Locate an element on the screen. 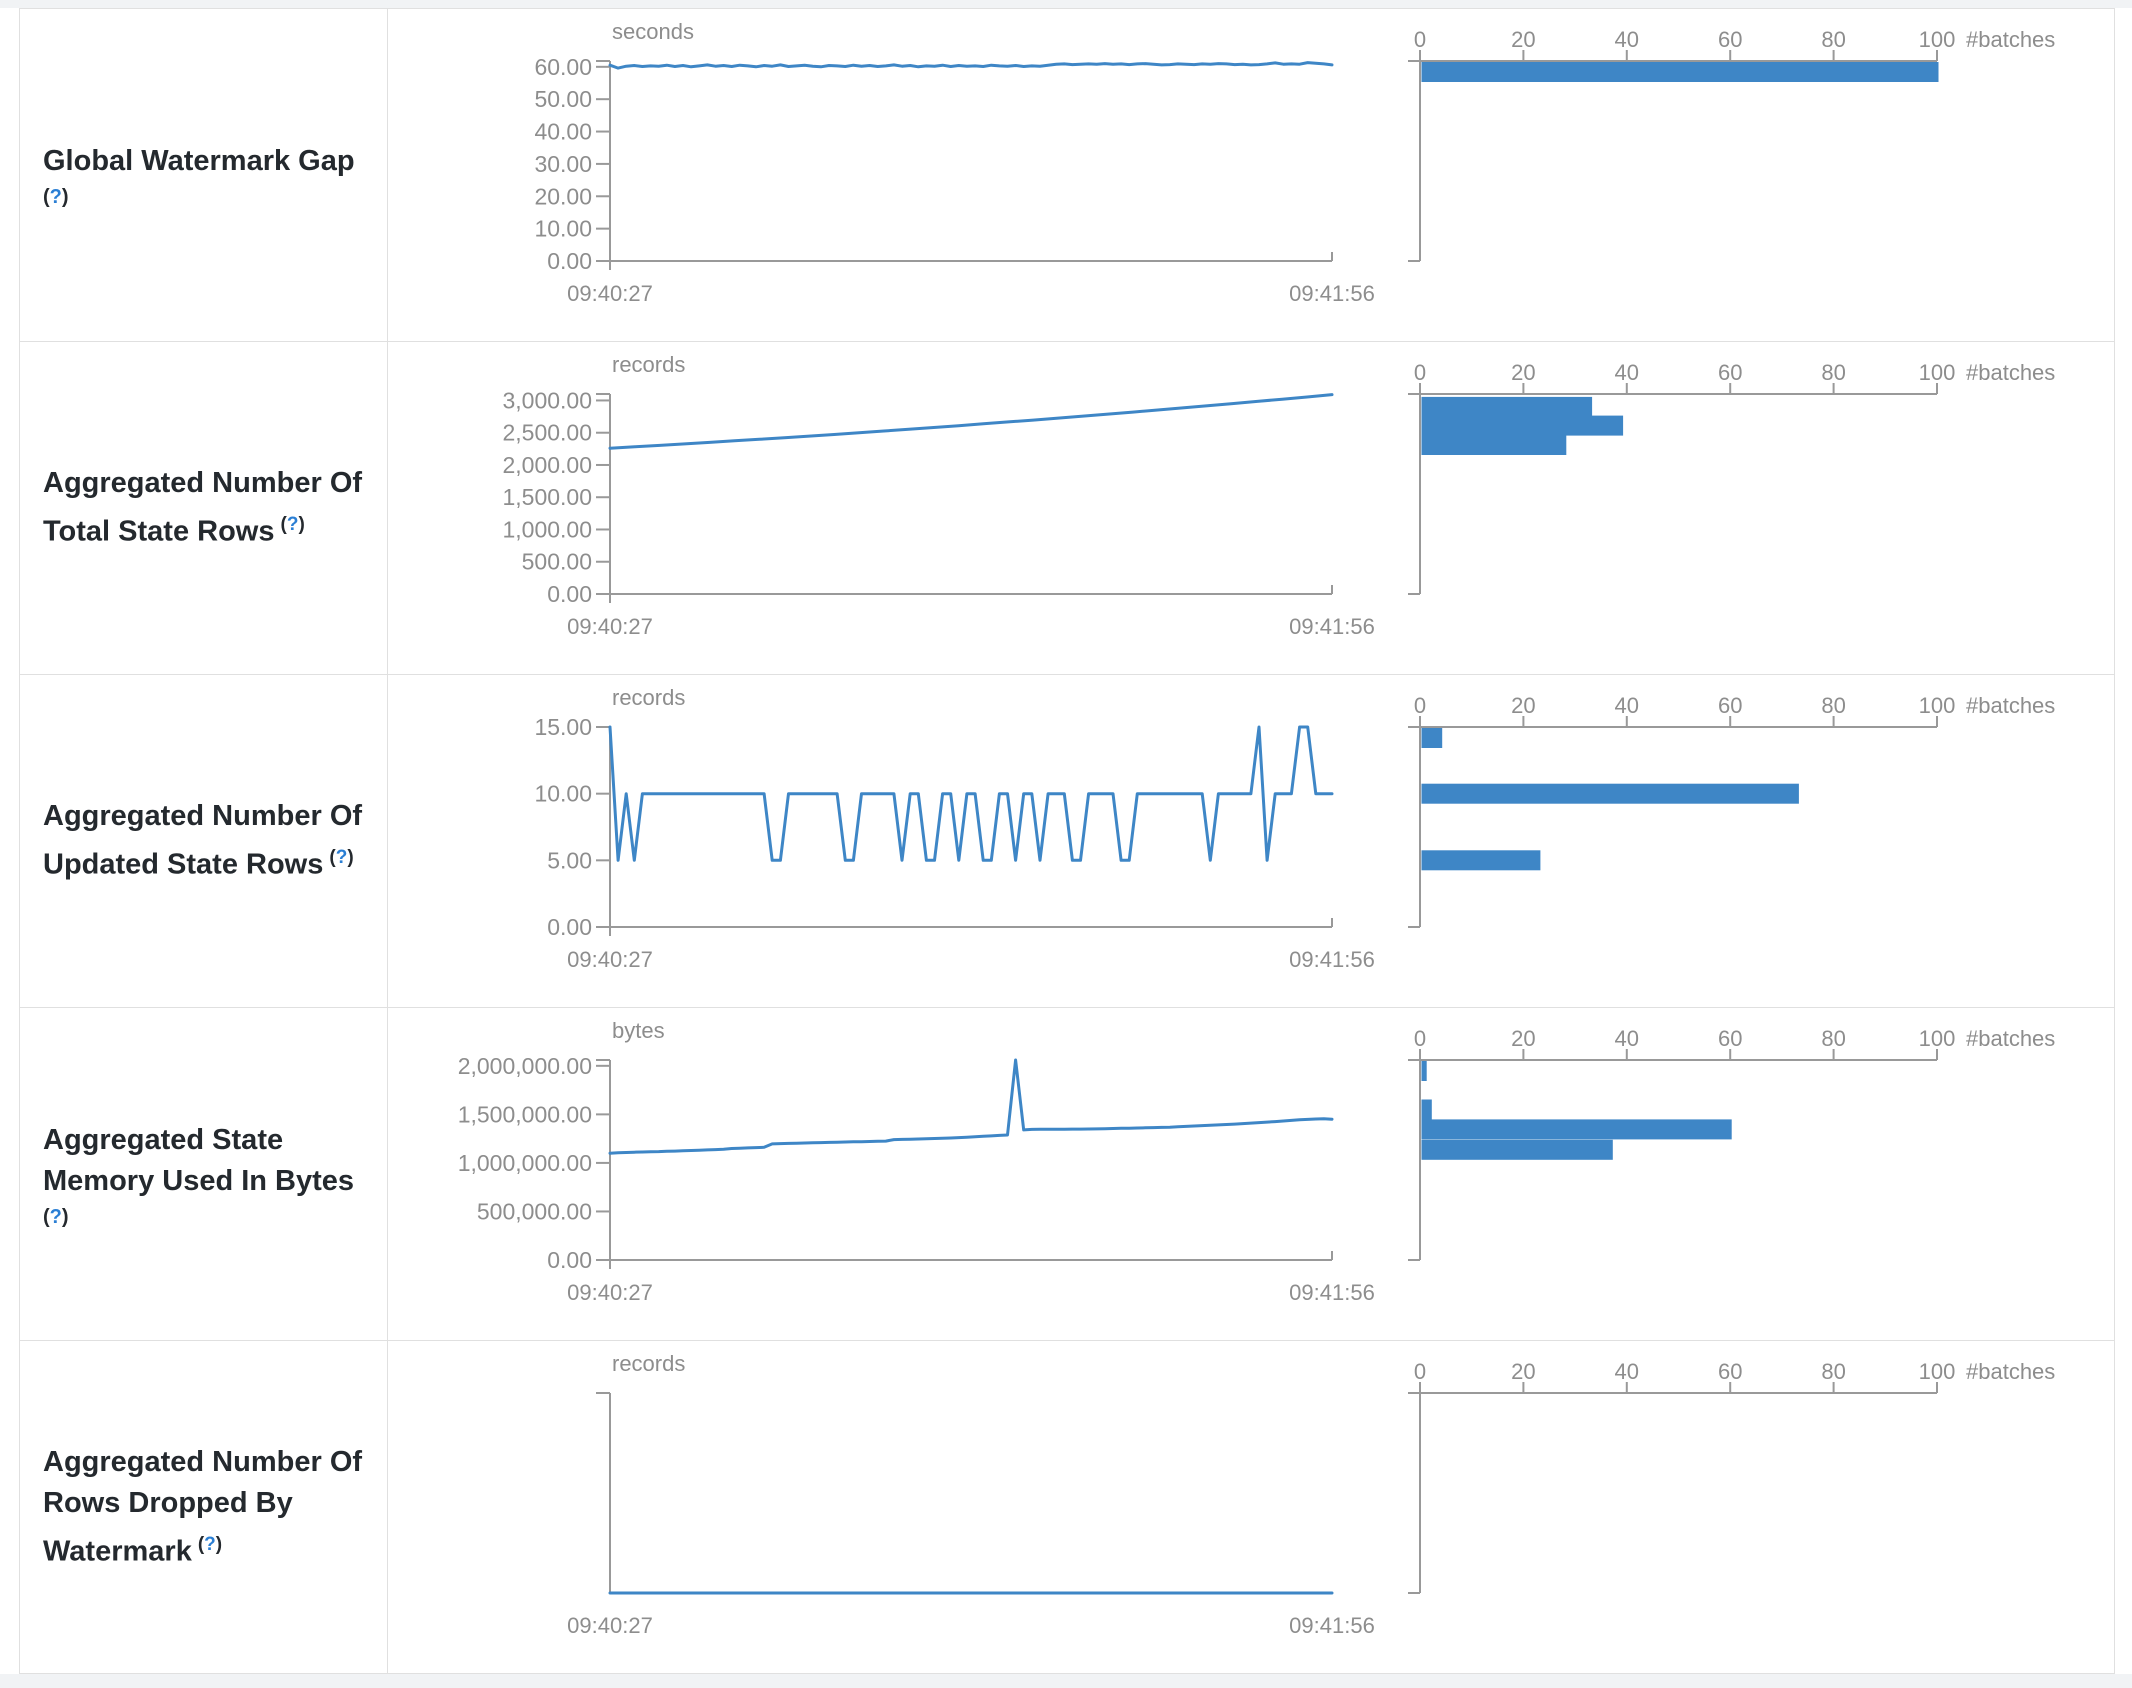 This screenshot has height=1688, width=2132. y-tick-label: 1,000,000.00 is located at coordinates (525, 1163).